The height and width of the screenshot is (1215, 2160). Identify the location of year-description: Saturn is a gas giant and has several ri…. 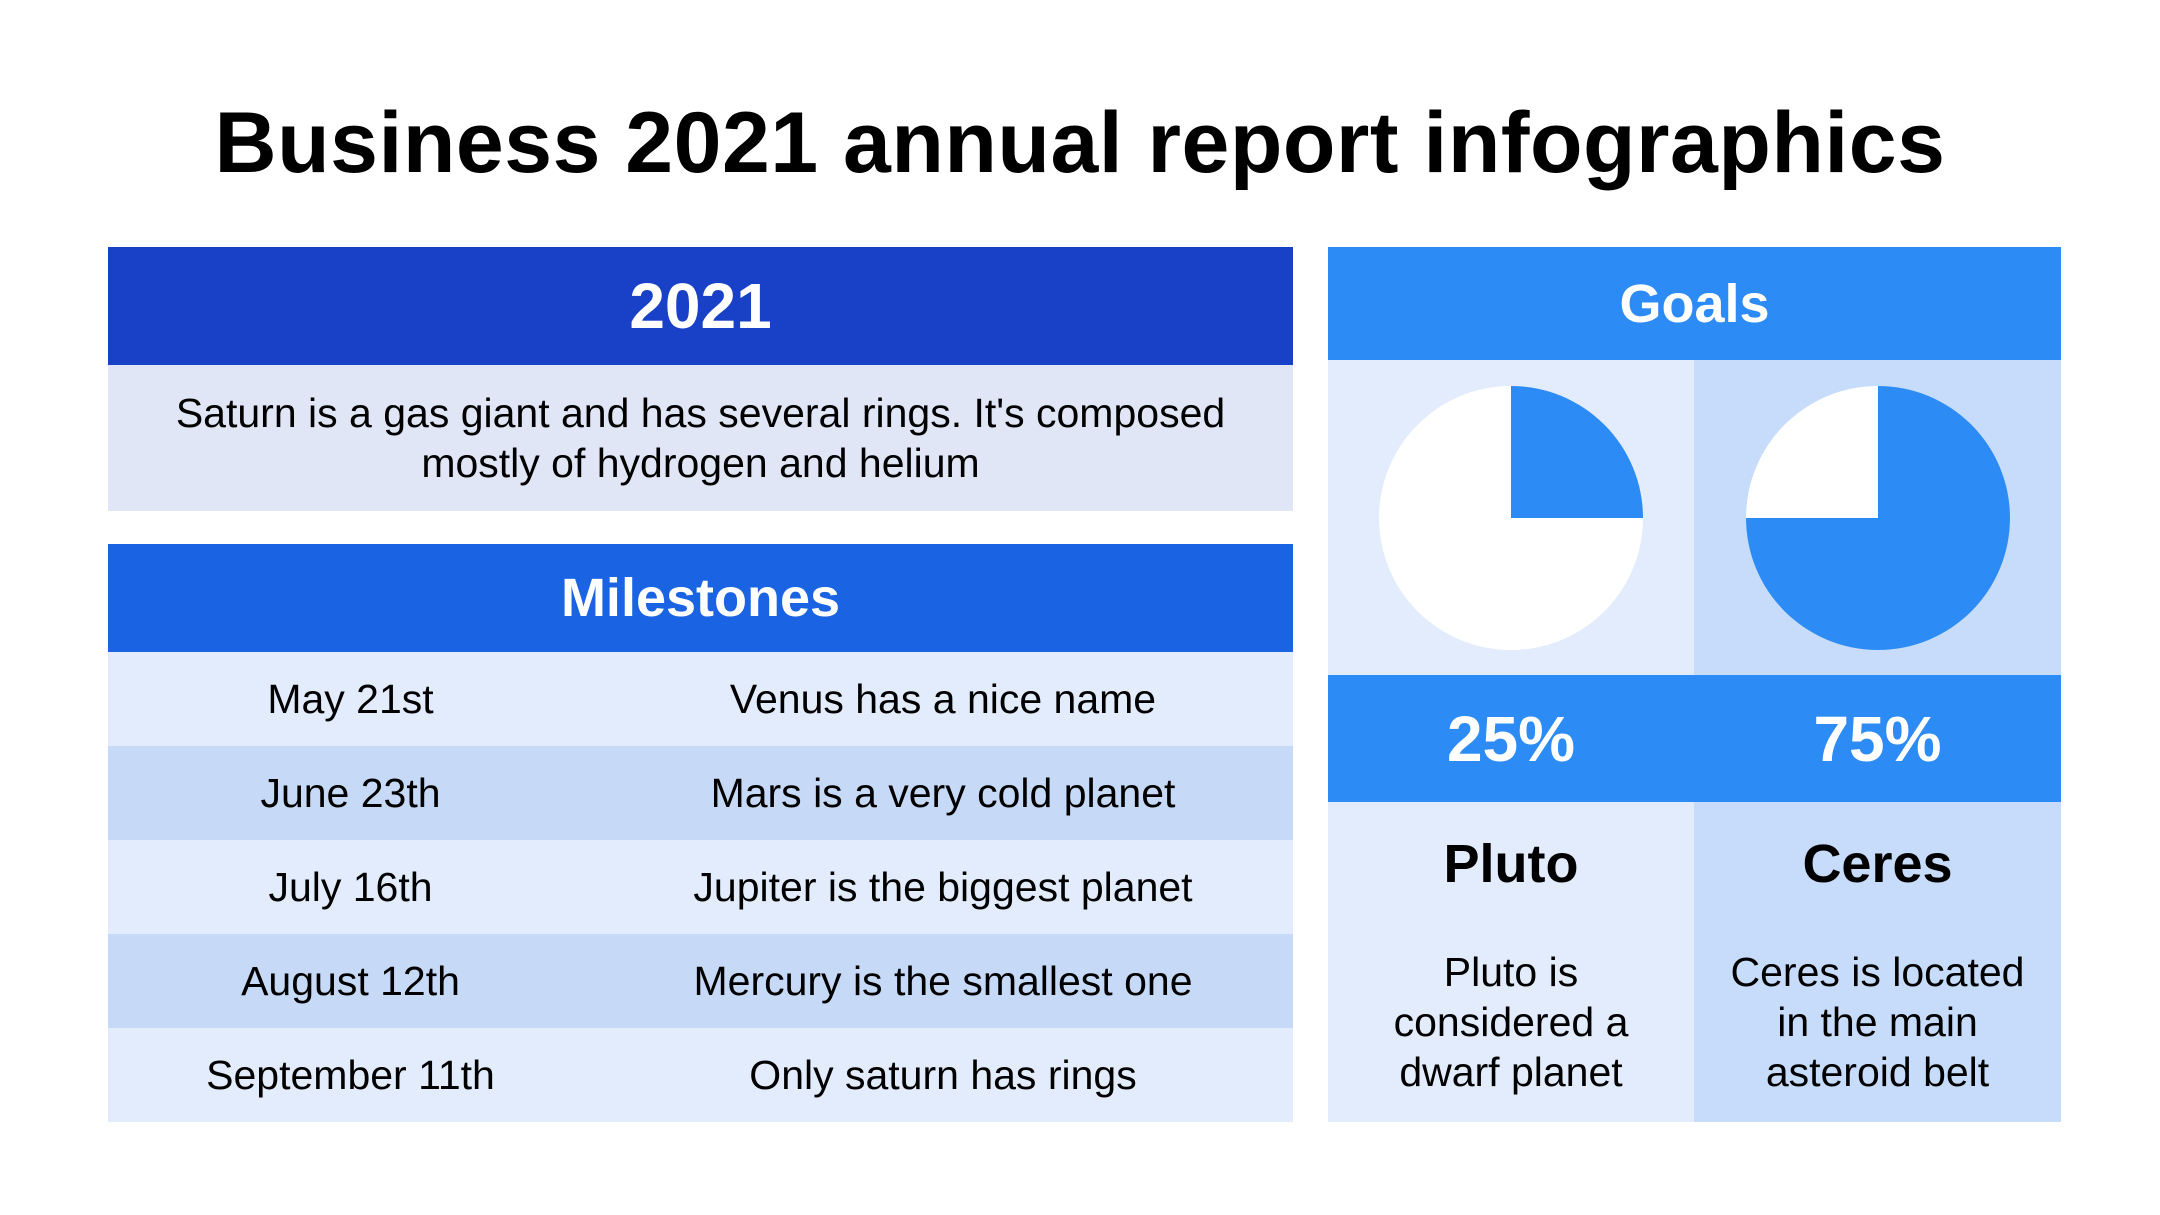
(700, 438).